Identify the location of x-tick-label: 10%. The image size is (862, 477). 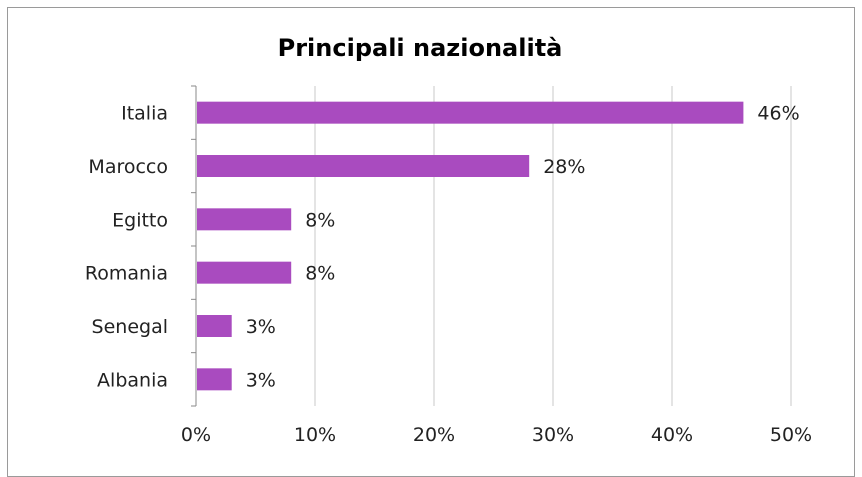
(315, 435).